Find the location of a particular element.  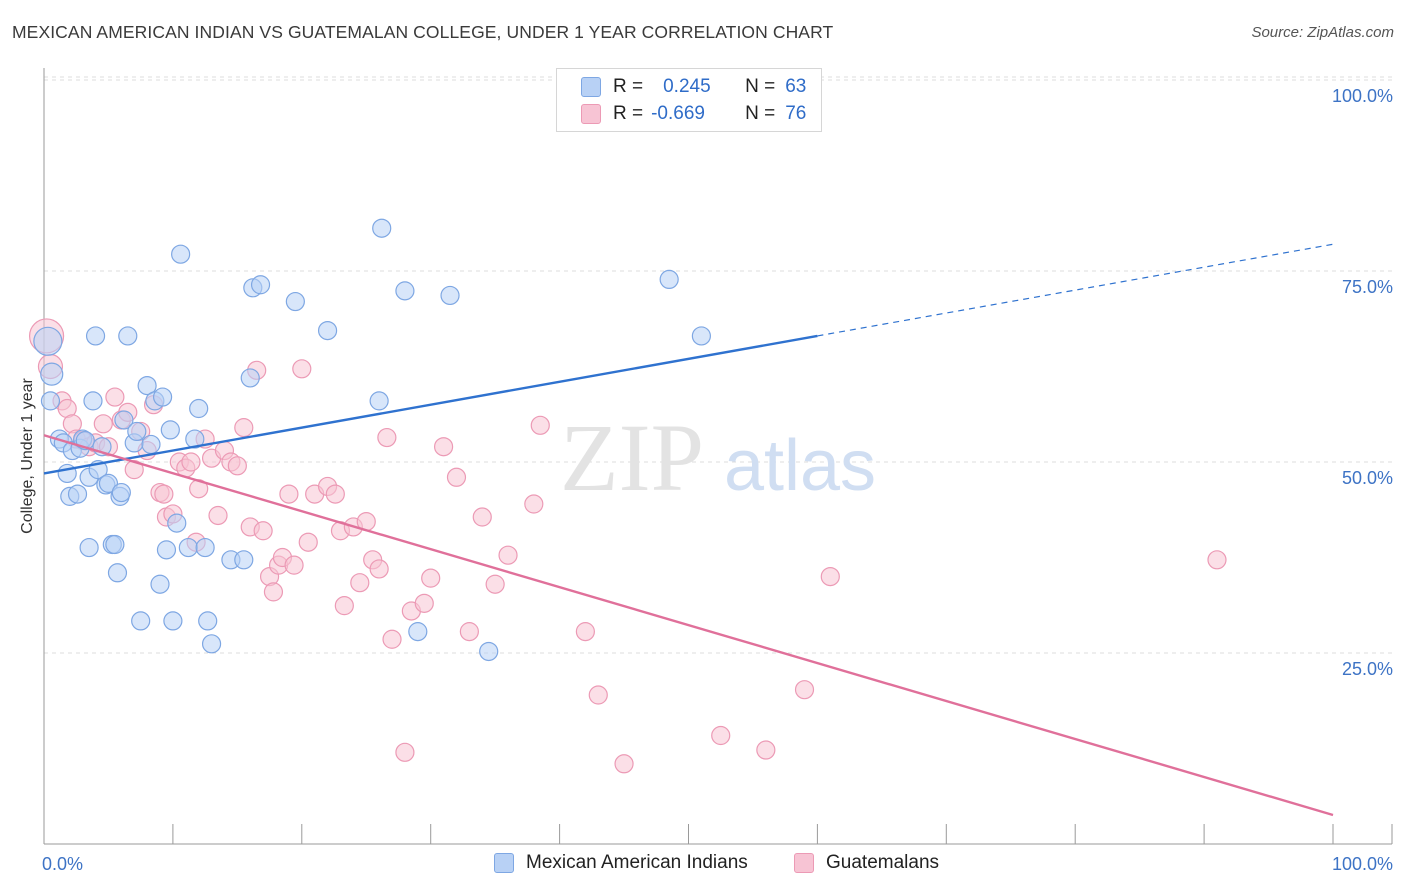

source-label: Source: ZipAtlas.com is located at coordinates (1322, 32).